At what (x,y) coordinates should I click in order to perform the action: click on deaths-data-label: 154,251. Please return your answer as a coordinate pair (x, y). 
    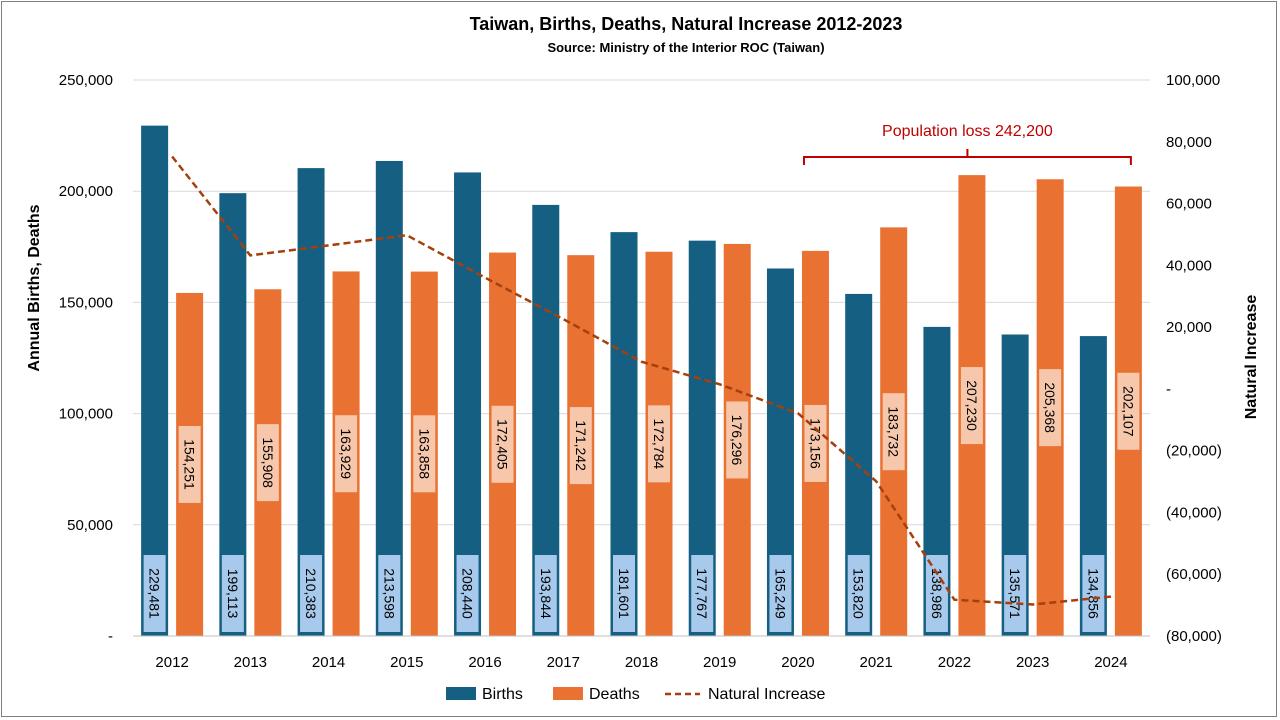
    Looking at the image, I should click on (190, 464).